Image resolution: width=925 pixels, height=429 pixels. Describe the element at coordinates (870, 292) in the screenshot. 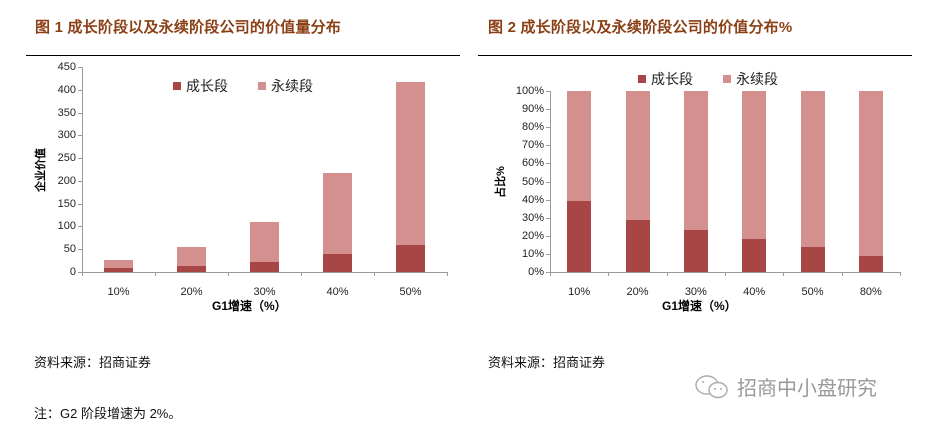

I see `x-tick-label: 80%` at that location.